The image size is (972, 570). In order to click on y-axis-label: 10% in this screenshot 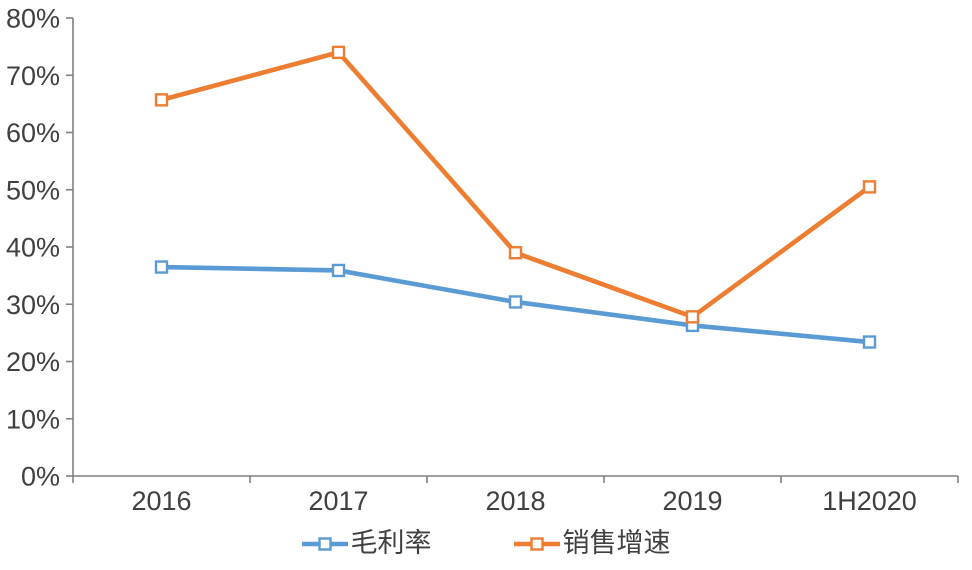, I will do `click(33, 419)`.